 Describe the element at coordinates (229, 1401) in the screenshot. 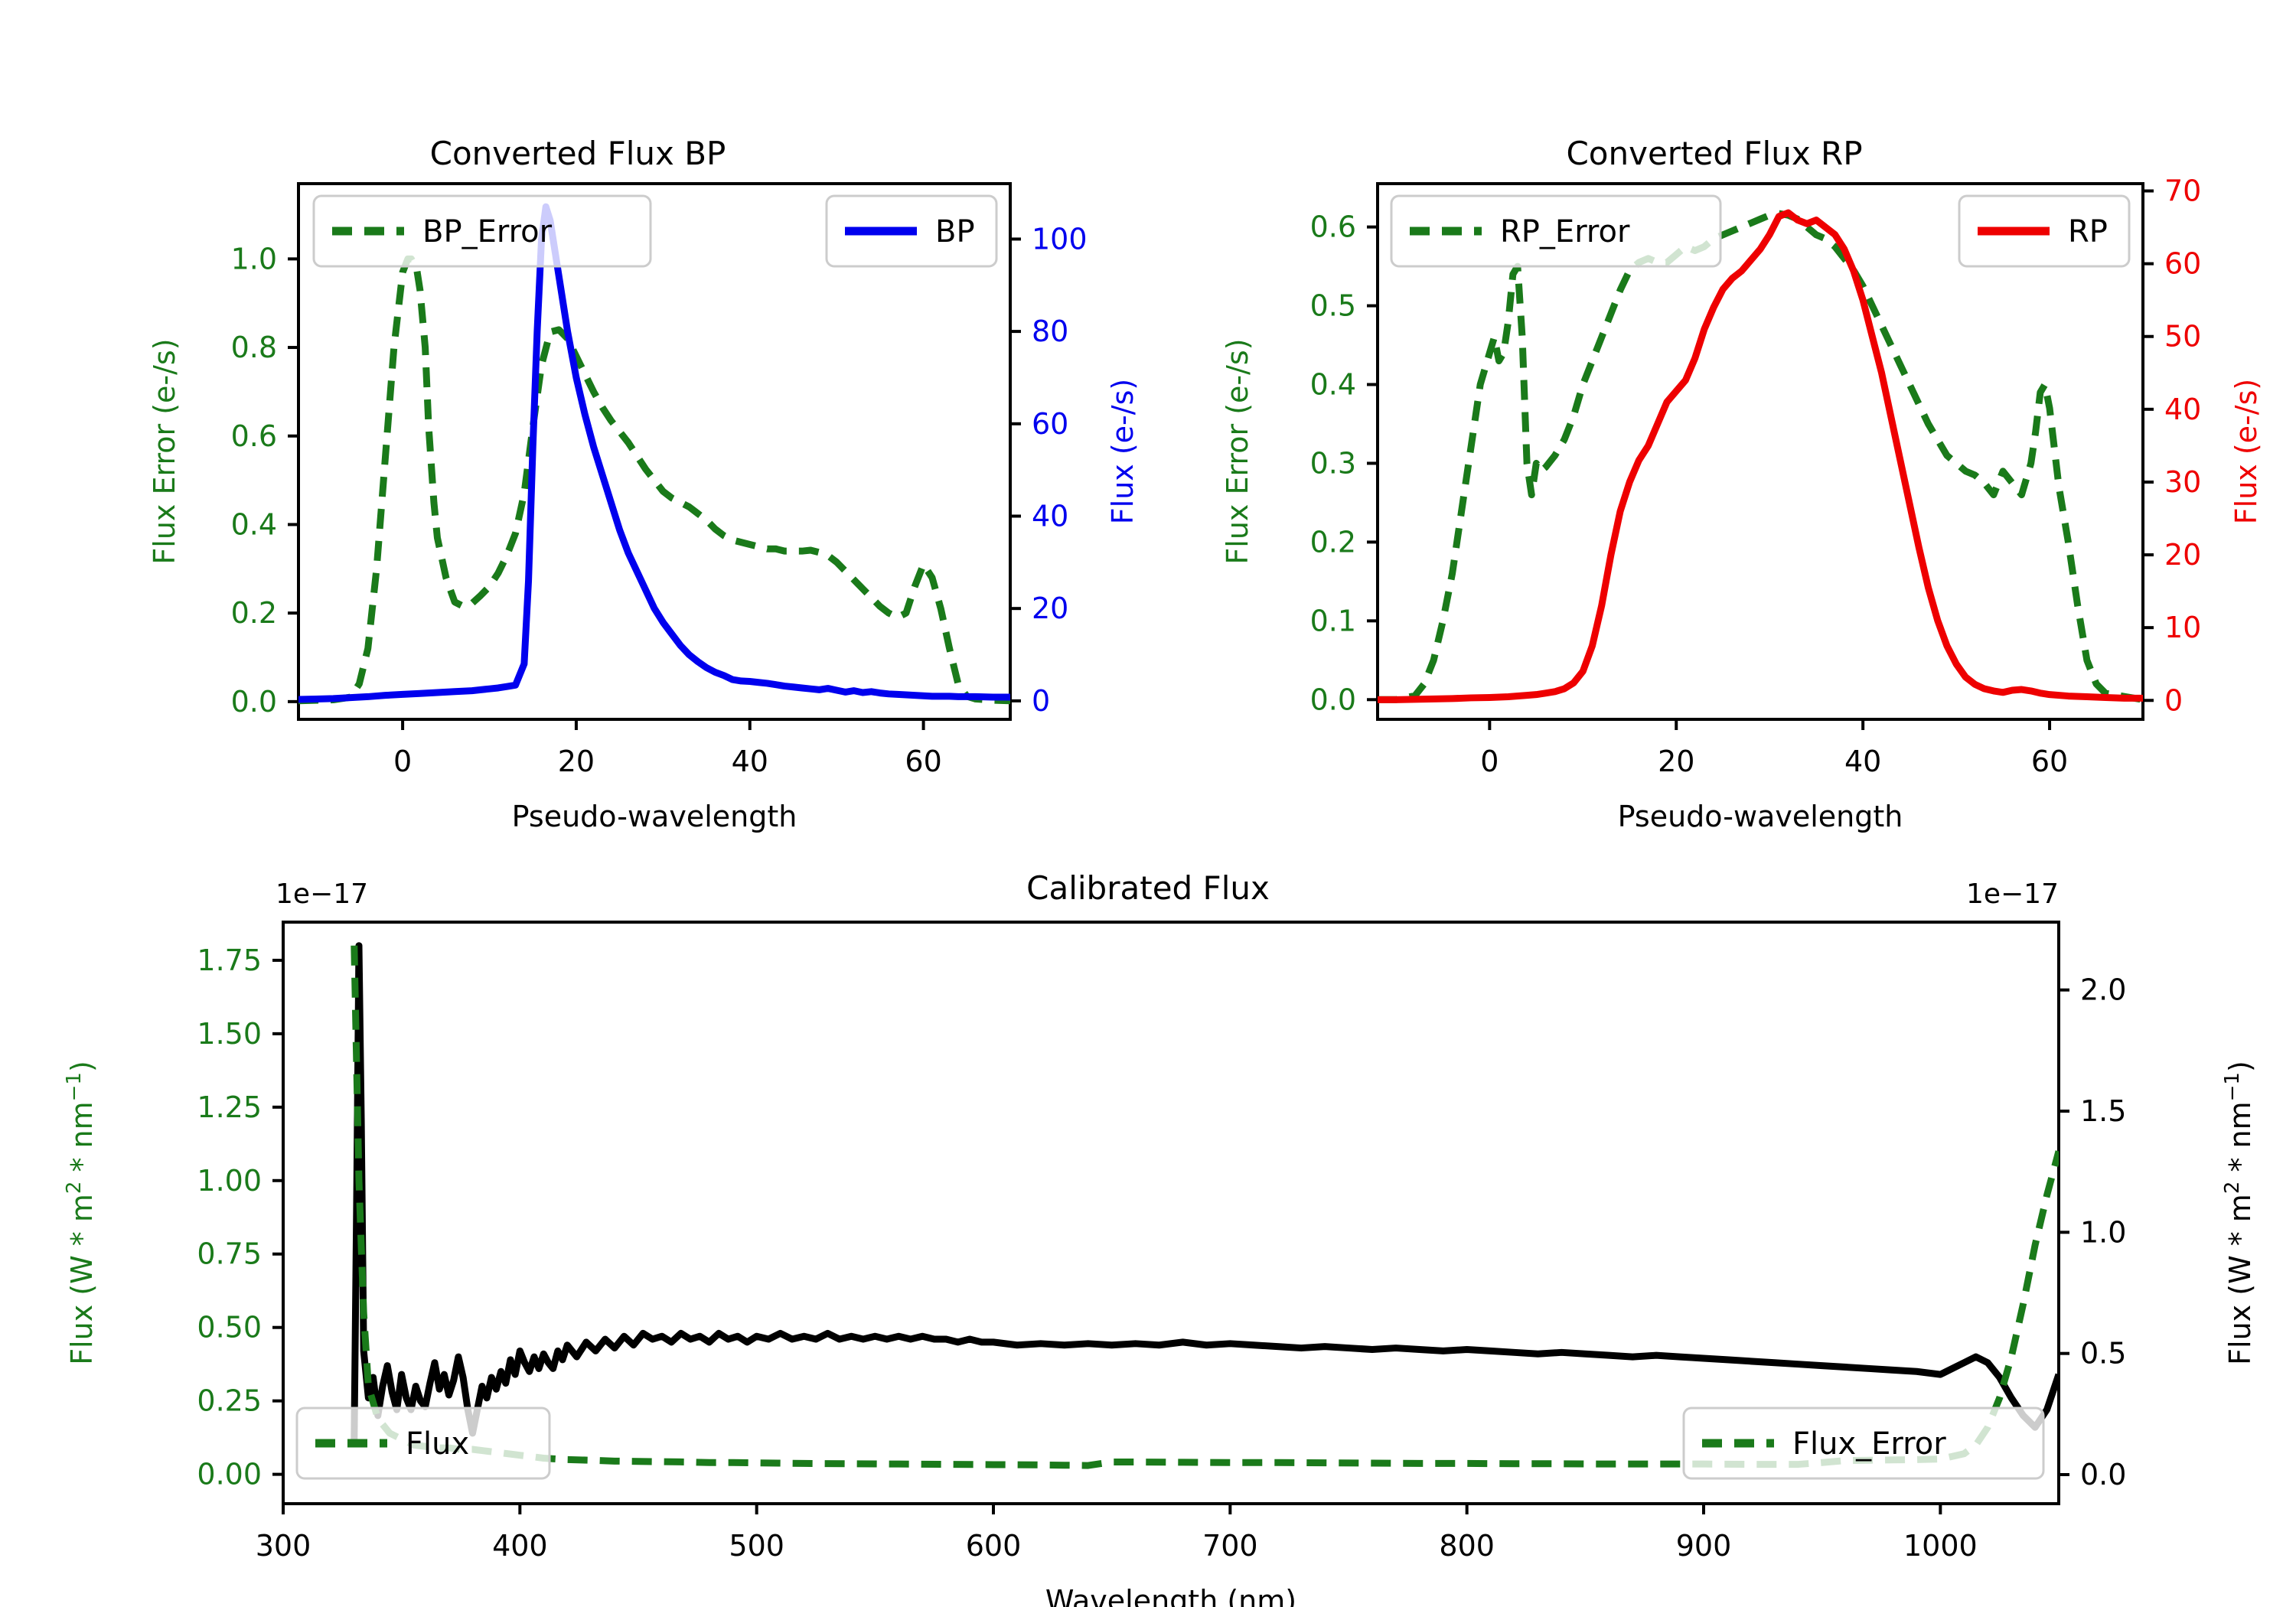

I see `y-tick-label: 0.25` at that location.